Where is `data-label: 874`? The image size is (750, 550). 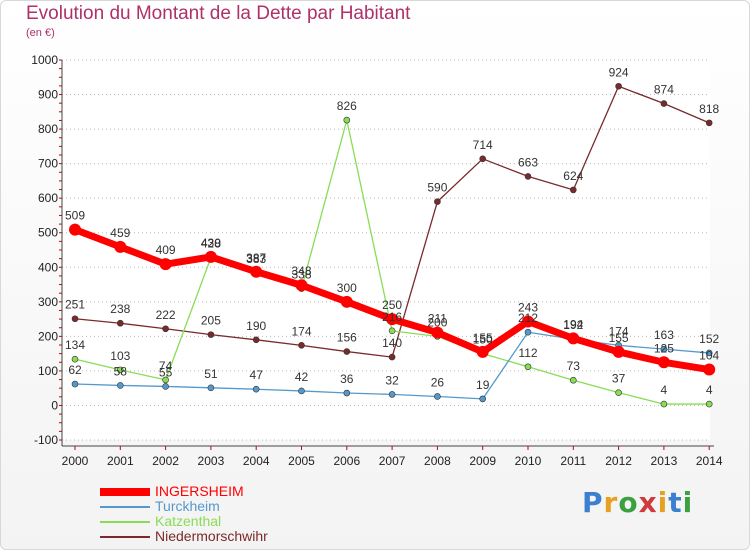
data-label: 874 is located at coordinates (664, 90).